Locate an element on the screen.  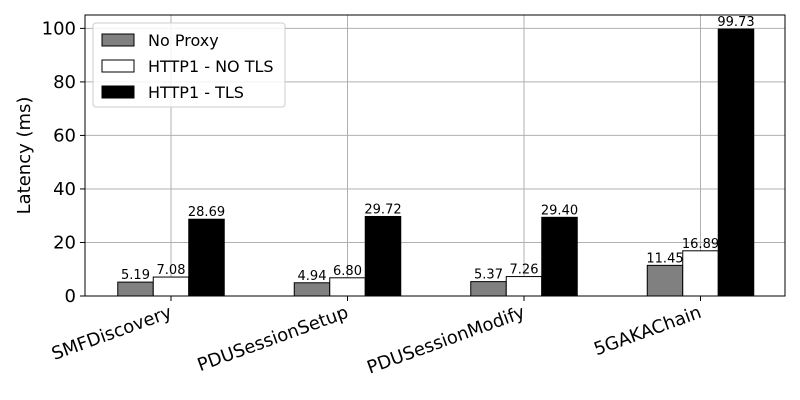
bar-value-label: 99.73 is located at coordinates (735, 22).